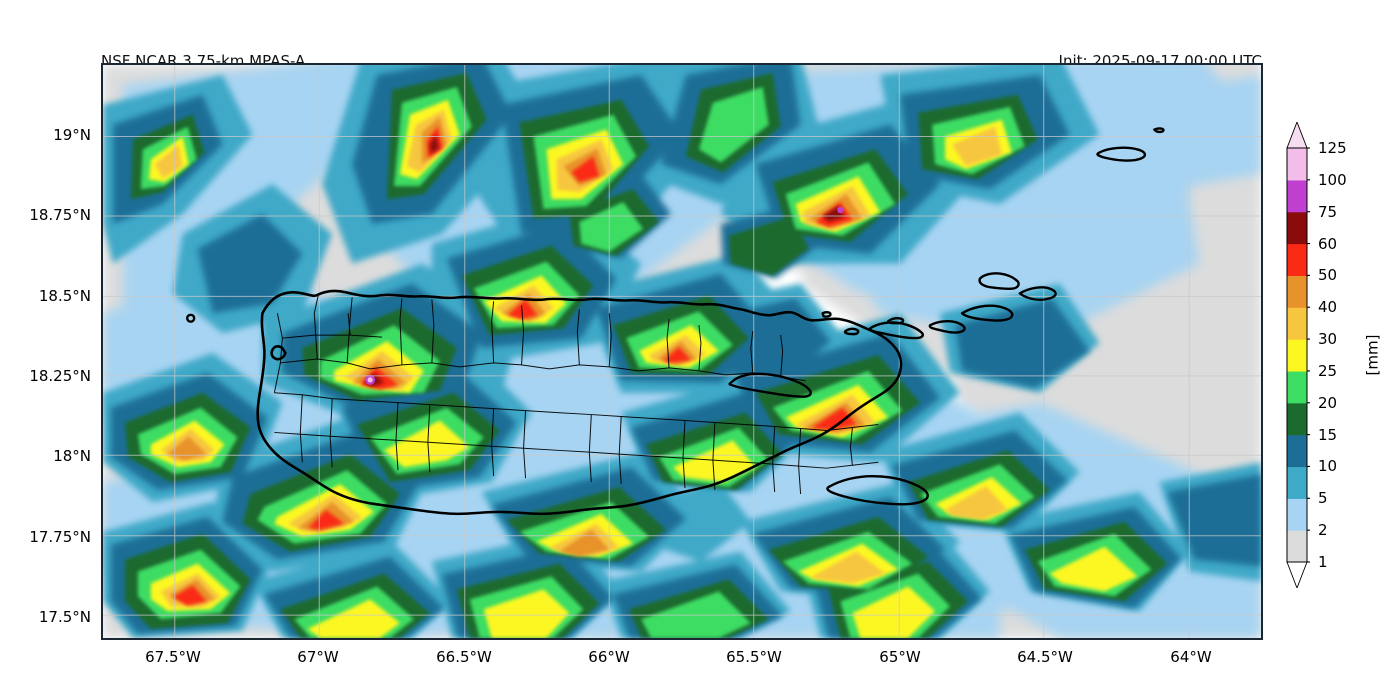 The height and width of the screenshot is (687, 1390). Describe the element at coordinates (60, 537) in the screenshot. I see `ytick-label: 17.75°N` at that location.